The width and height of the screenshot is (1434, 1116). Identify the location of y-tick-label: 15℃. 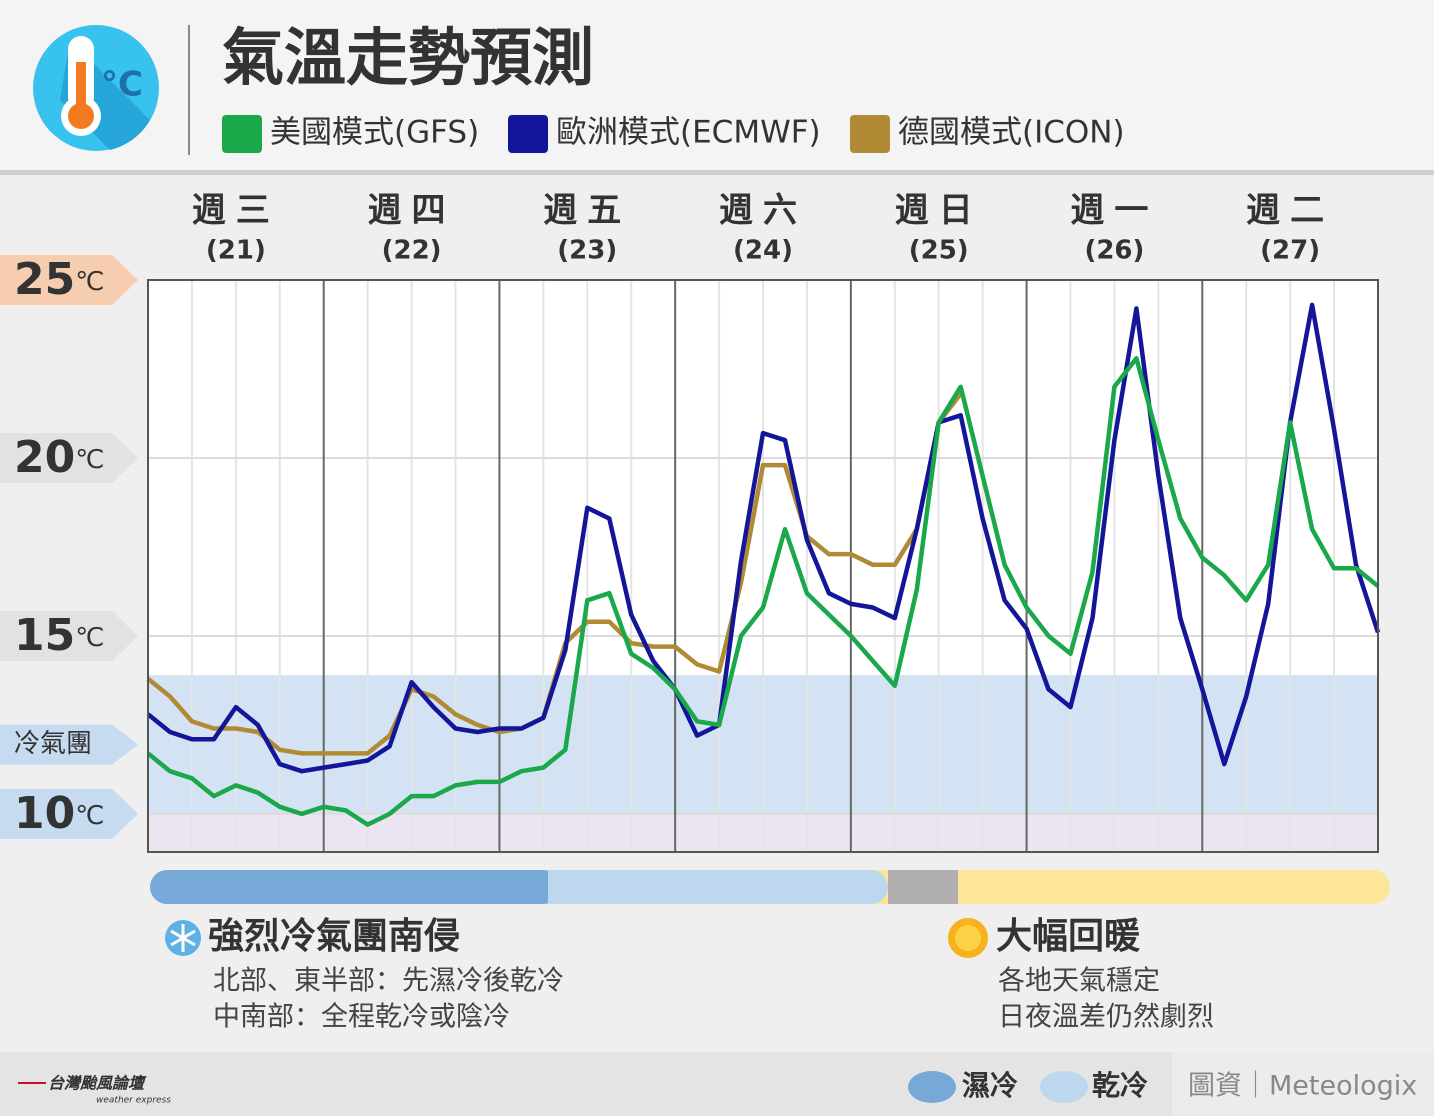
(59, 635).